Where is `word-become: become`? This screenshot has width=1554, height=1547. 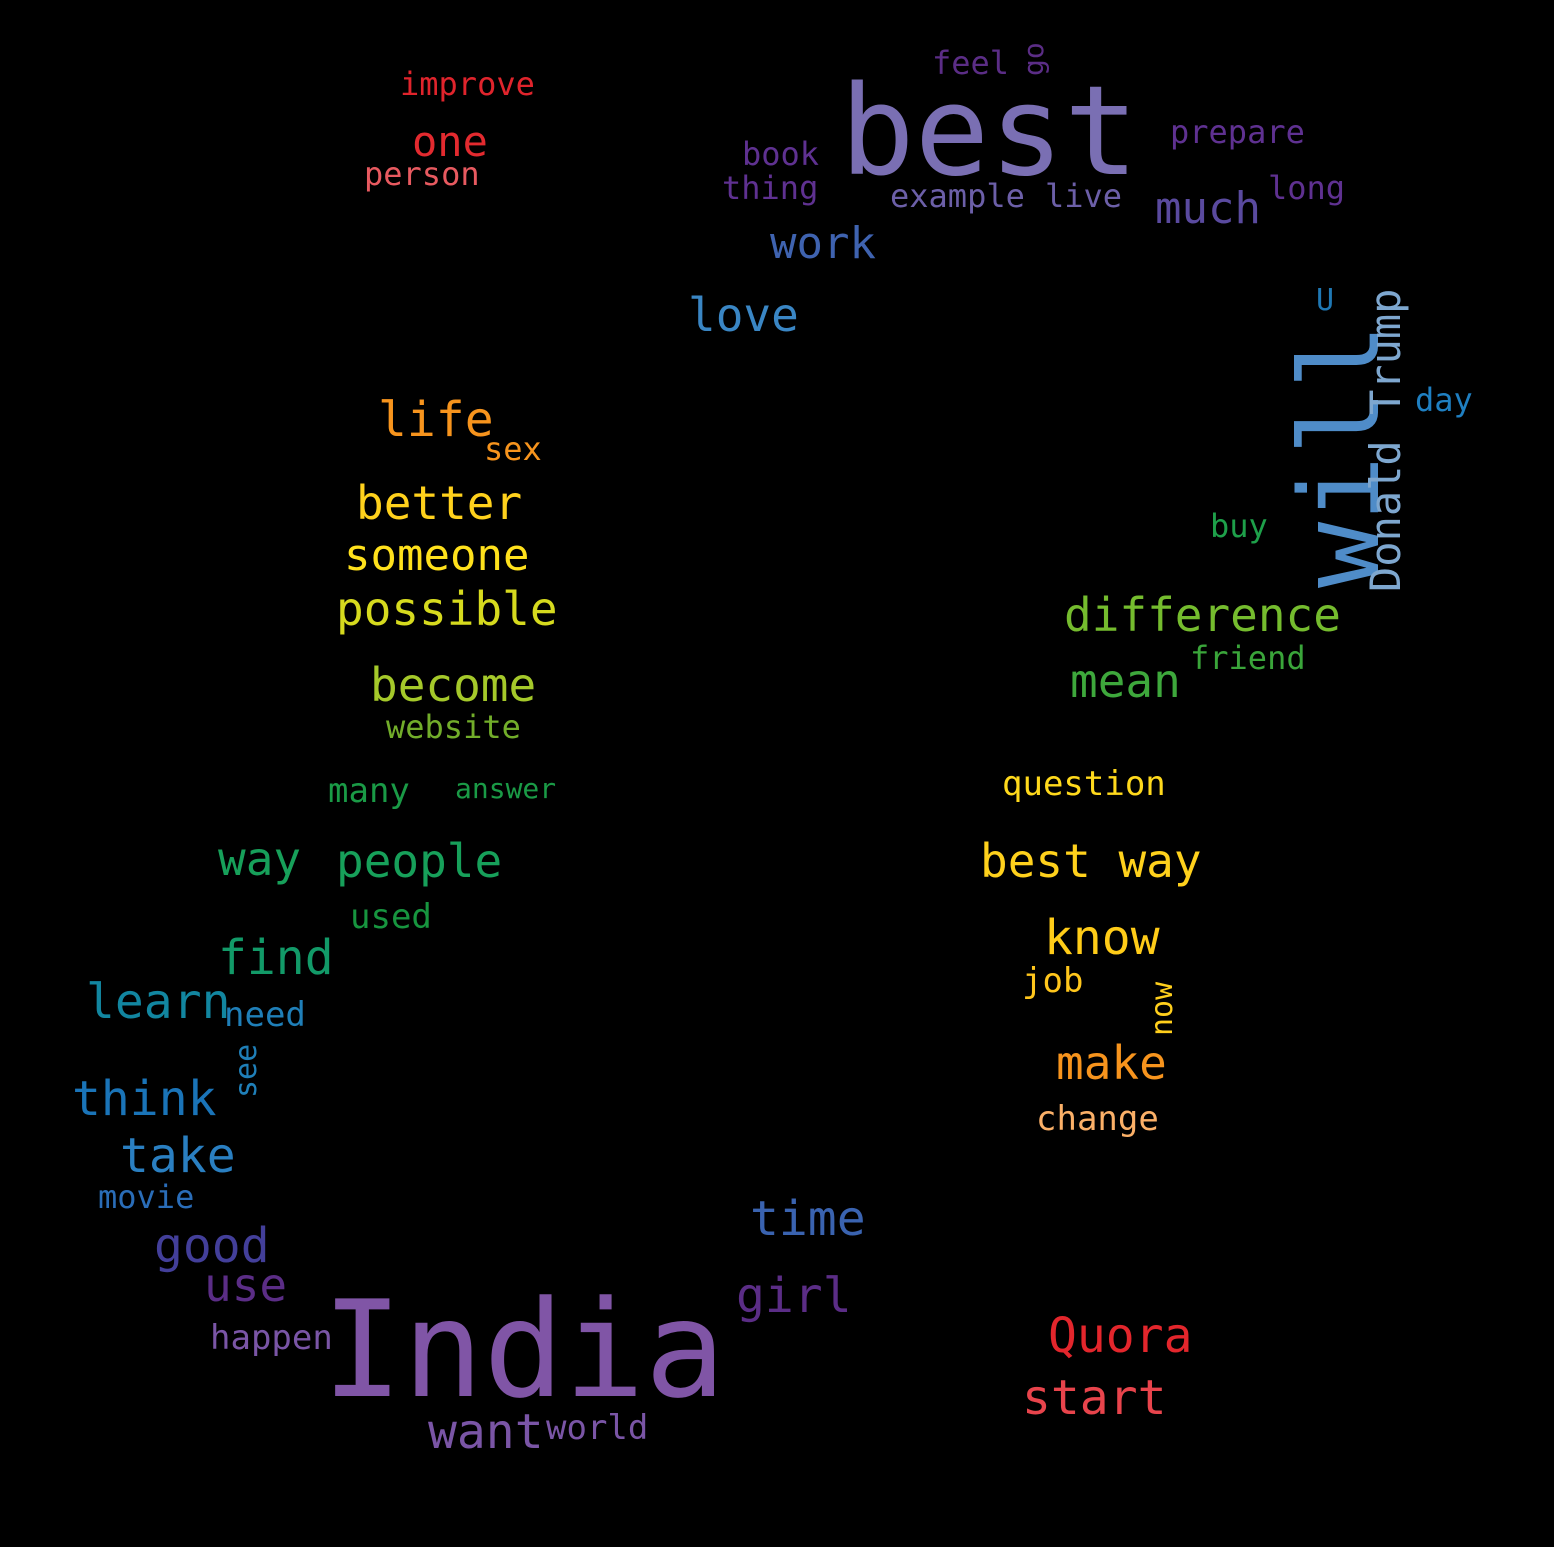 word-become: become is located at coordinates (453, 685).